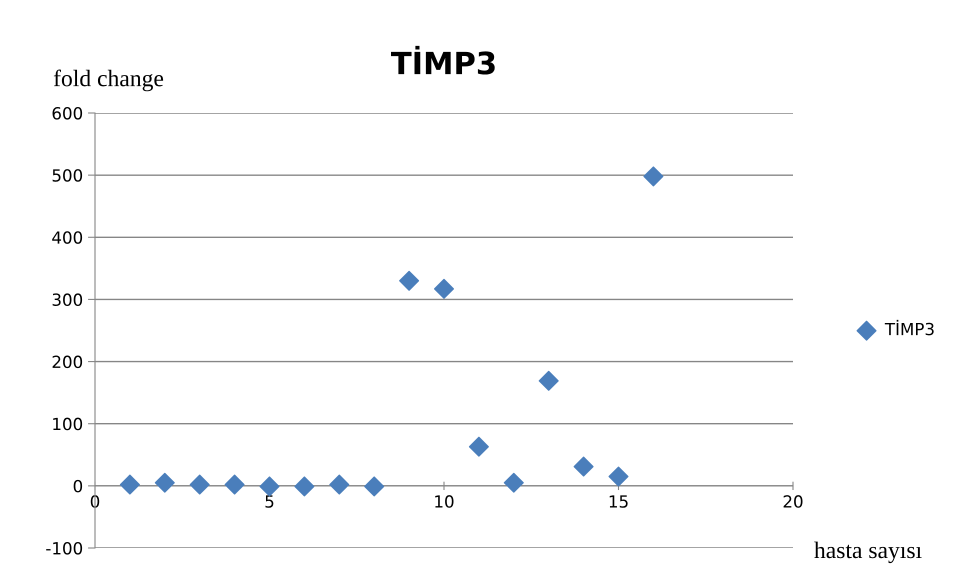 The height and width of the screenshot is (581, 962). Describe the element at coordinates (67, 113) in the screenshot. I see `y-tick-label: 600` at that location.